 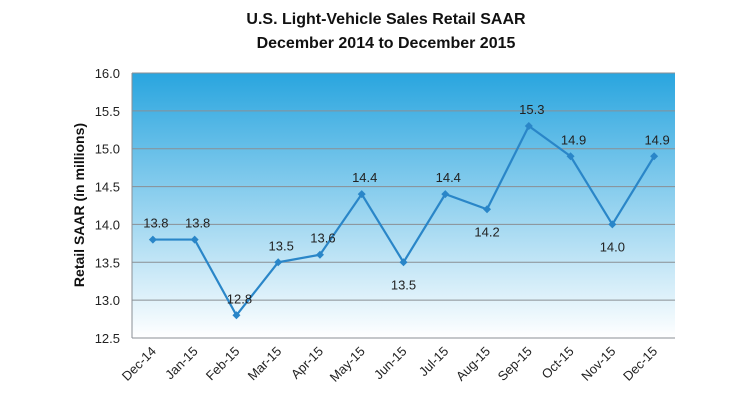 What do you see at coordinates (531, 109) in the screenshot?
I see `data-label: 15.3` at bounding box center [531, 109].